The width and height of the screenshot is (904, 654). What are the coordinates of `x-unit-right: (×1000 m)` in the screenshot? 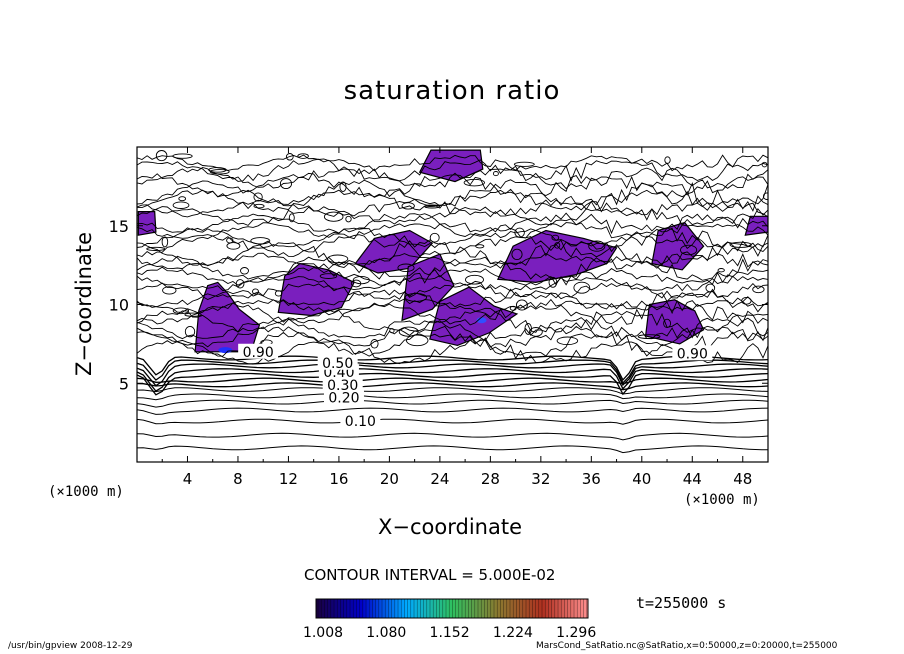 It's located at (722, 500).